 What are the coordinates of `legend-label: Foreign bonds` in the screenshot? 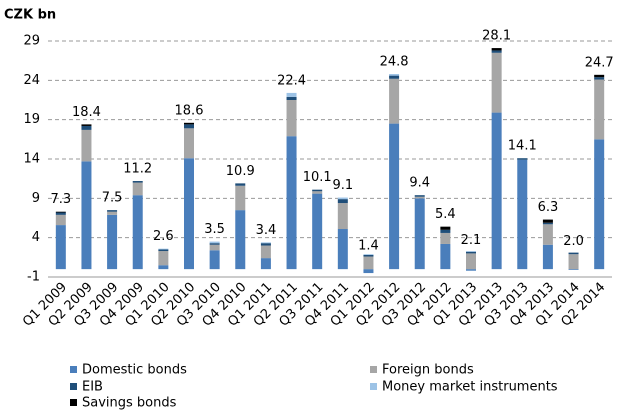 It's located at (428, 370).